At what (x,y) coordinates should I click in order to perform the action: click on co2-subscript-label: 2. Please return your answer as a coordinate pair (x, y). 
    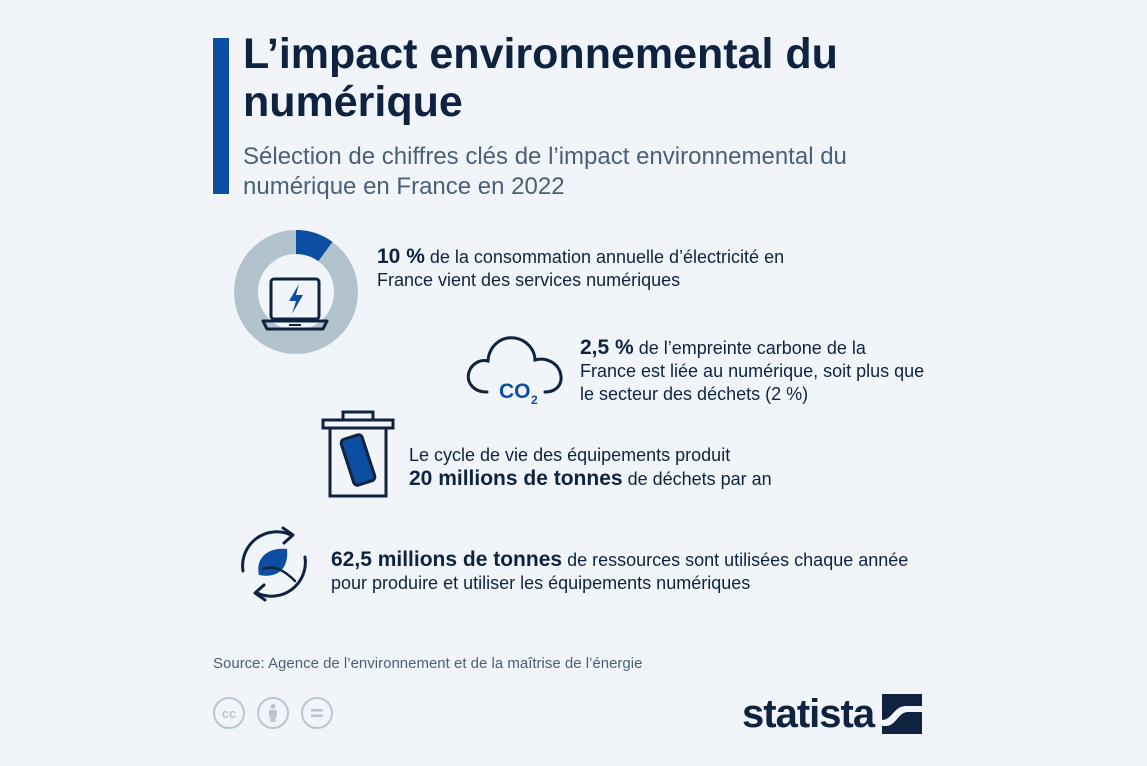
    Looking at the image, I should click on (534, 400).